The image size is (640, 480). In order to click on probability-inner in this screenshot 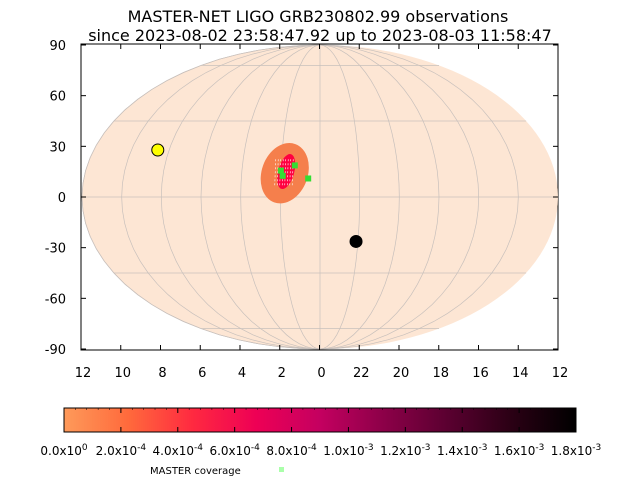, I will do `click(286, 172)`.